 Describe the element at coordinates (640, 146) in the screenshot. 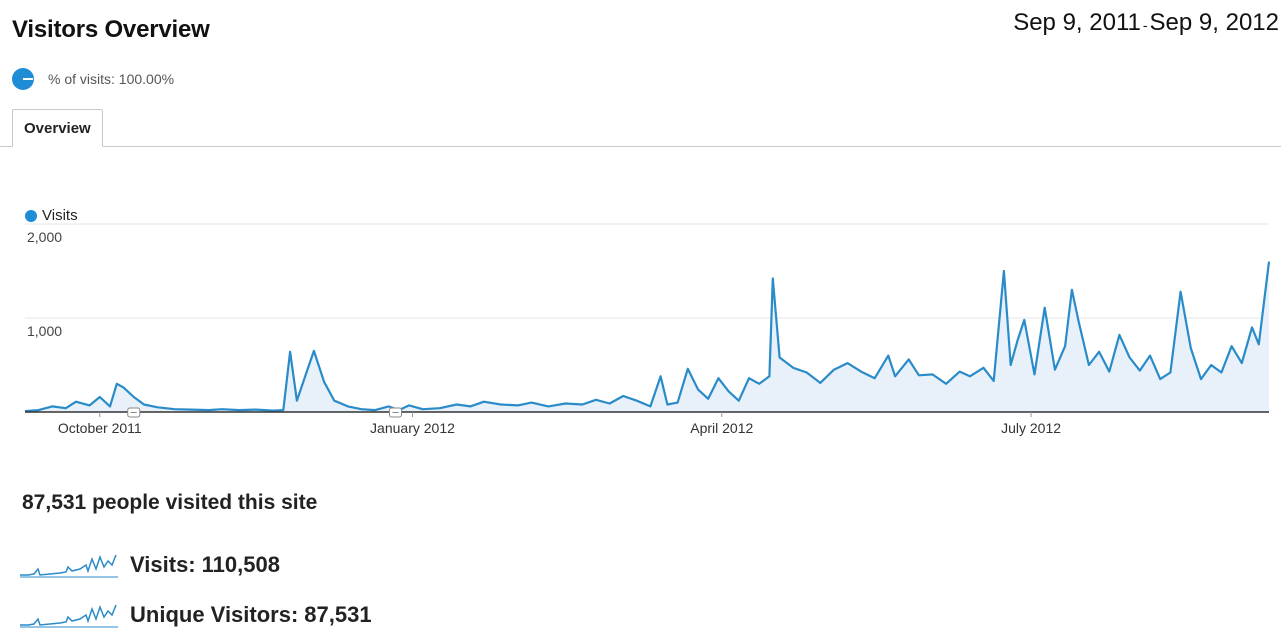

I see `tab-bar-divider` at that location.